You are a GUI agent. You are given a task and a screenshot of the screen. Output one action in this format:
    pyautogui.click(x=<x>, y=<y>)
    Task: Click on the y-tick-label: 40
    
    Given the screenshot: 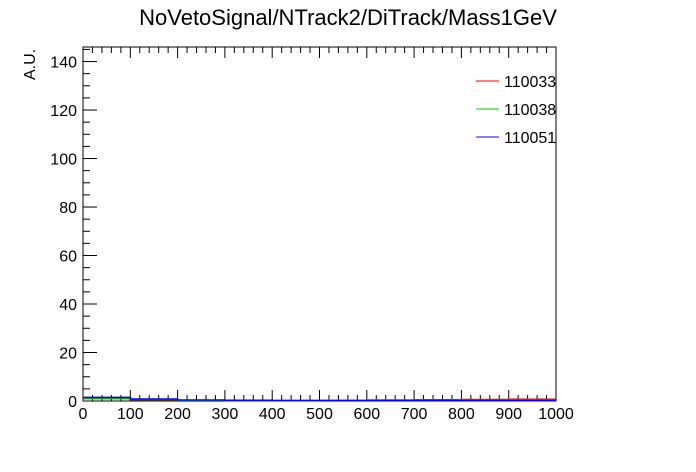 What is the action you would take?
    pyautogui.click(x=68, y=305)
    